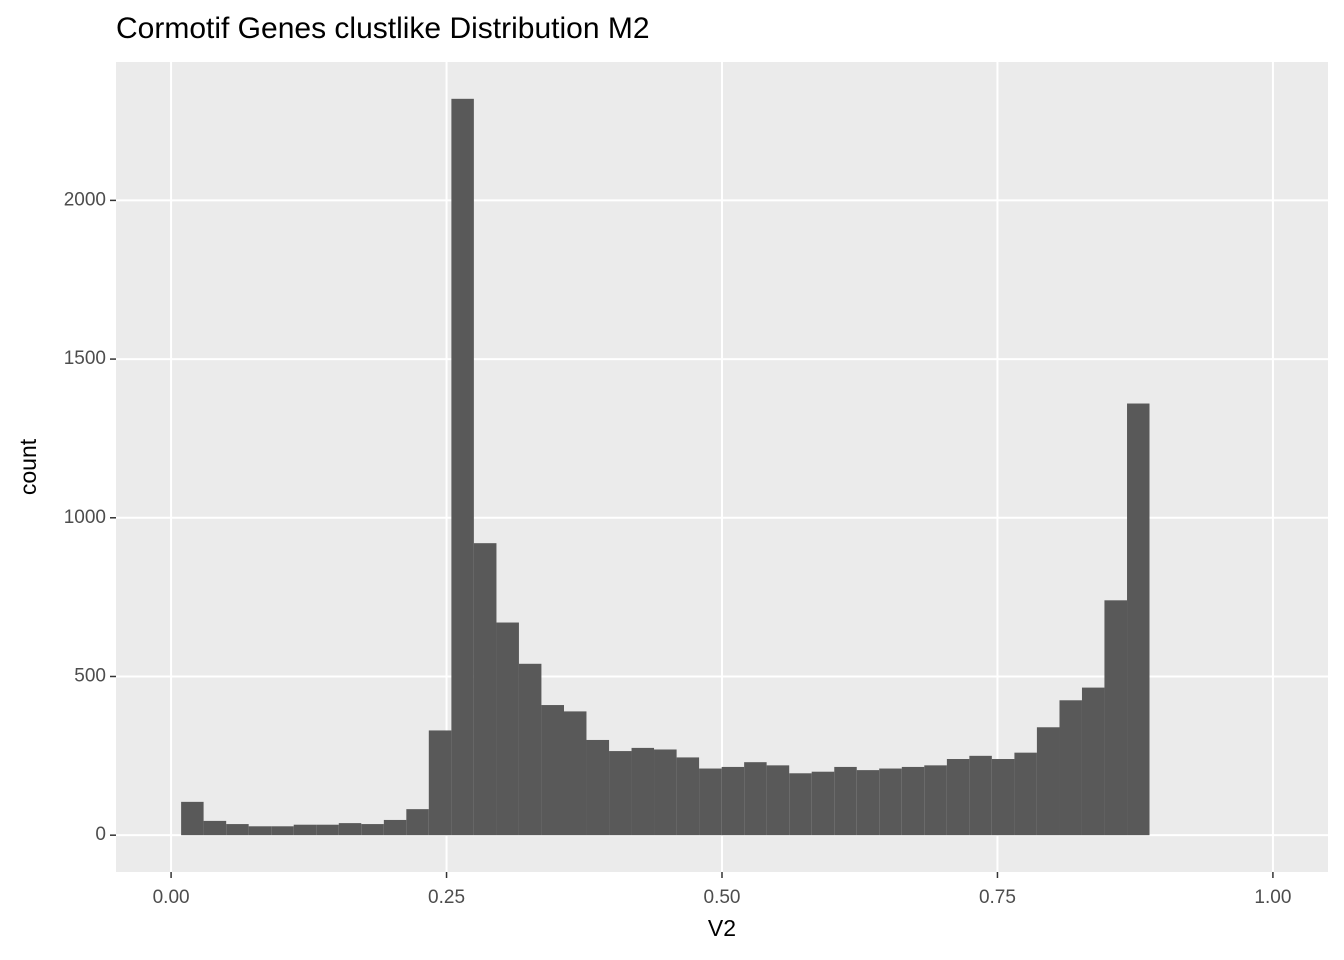  I want to click on x-tick-label: 0.75, so click(997, 897).